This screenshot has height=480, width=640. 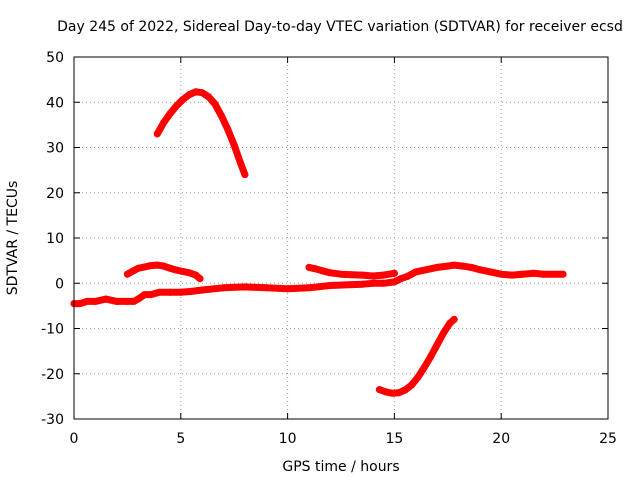 I want to click on y-tick-label: 30, so click(x=55, y=149).